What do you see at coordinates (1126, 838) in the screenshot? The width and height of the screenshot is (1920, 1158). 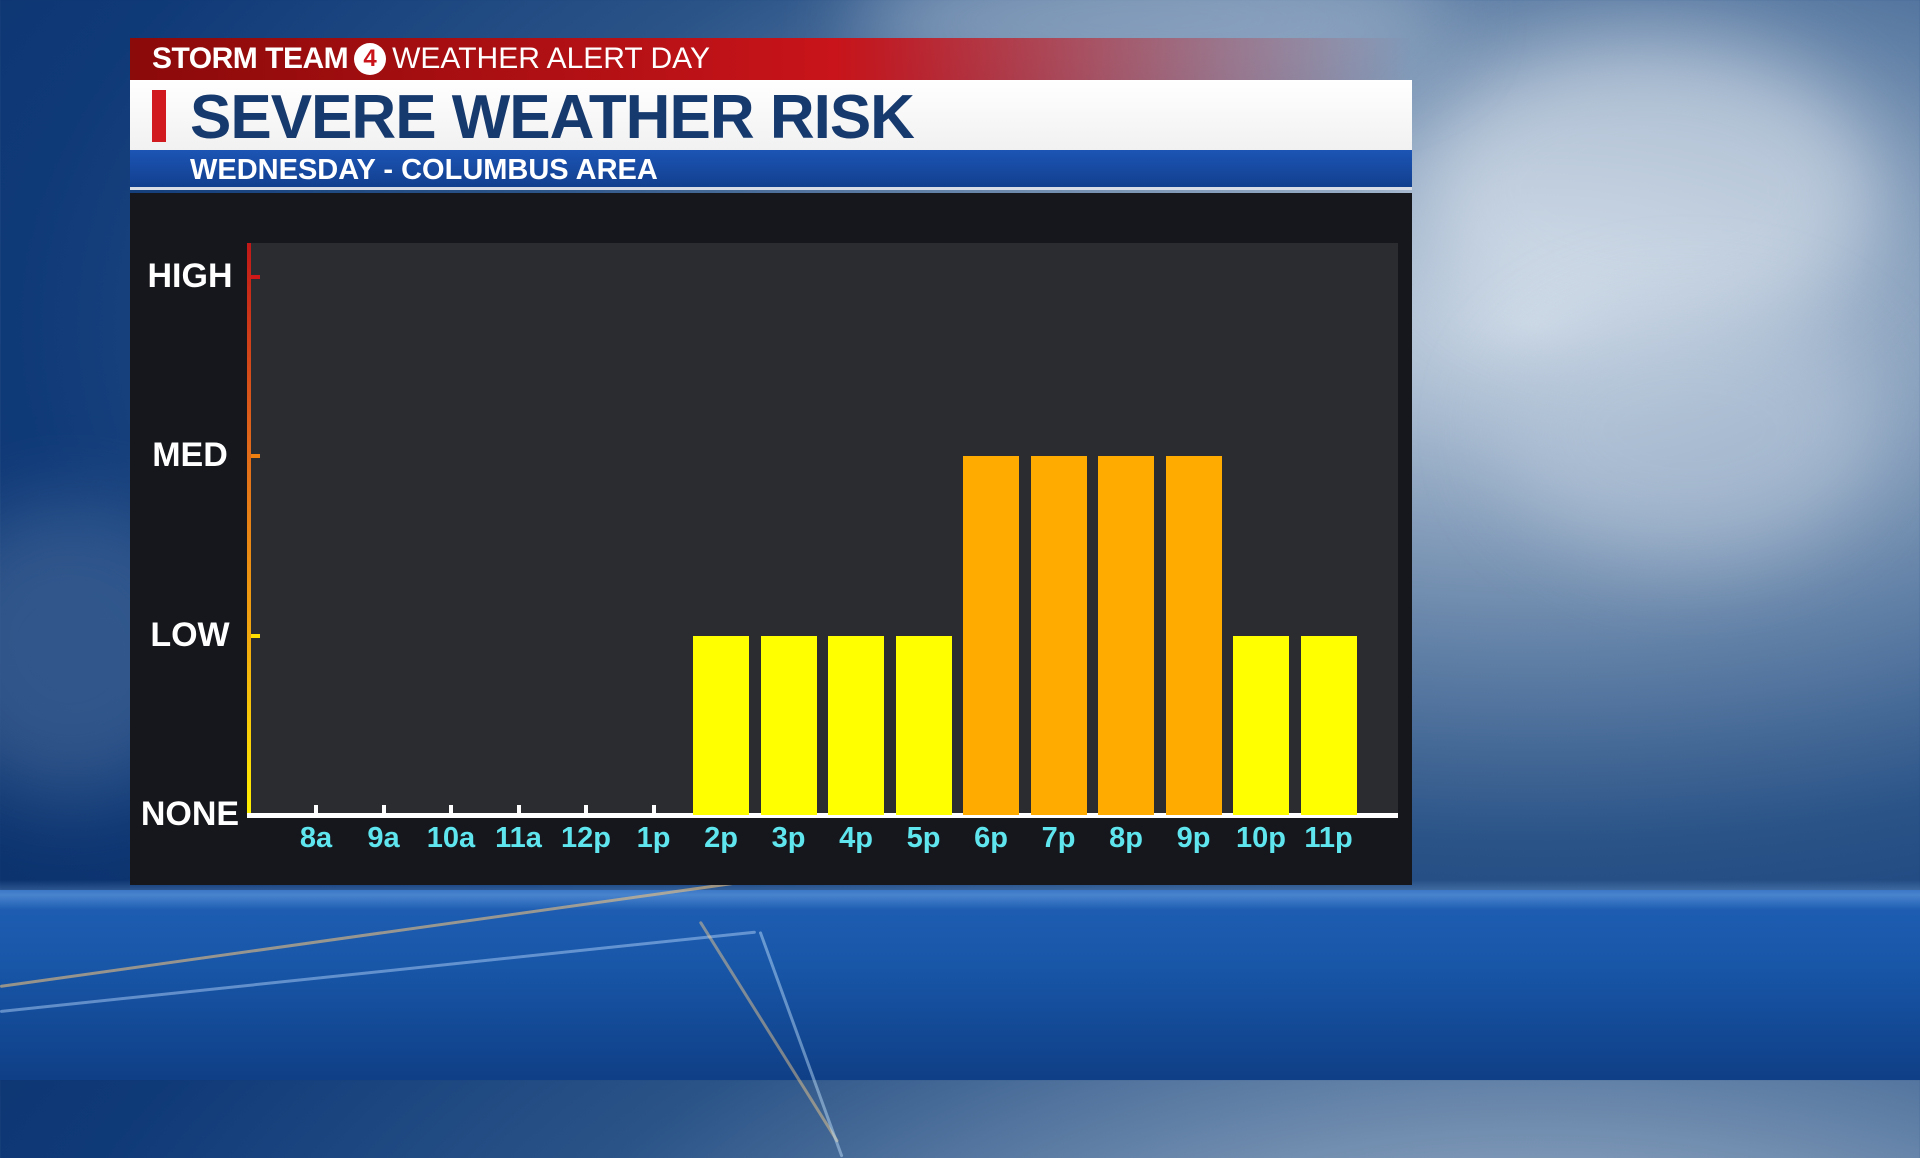 I see `x-tick-label: 8p` at bounding box center [1126, 838].